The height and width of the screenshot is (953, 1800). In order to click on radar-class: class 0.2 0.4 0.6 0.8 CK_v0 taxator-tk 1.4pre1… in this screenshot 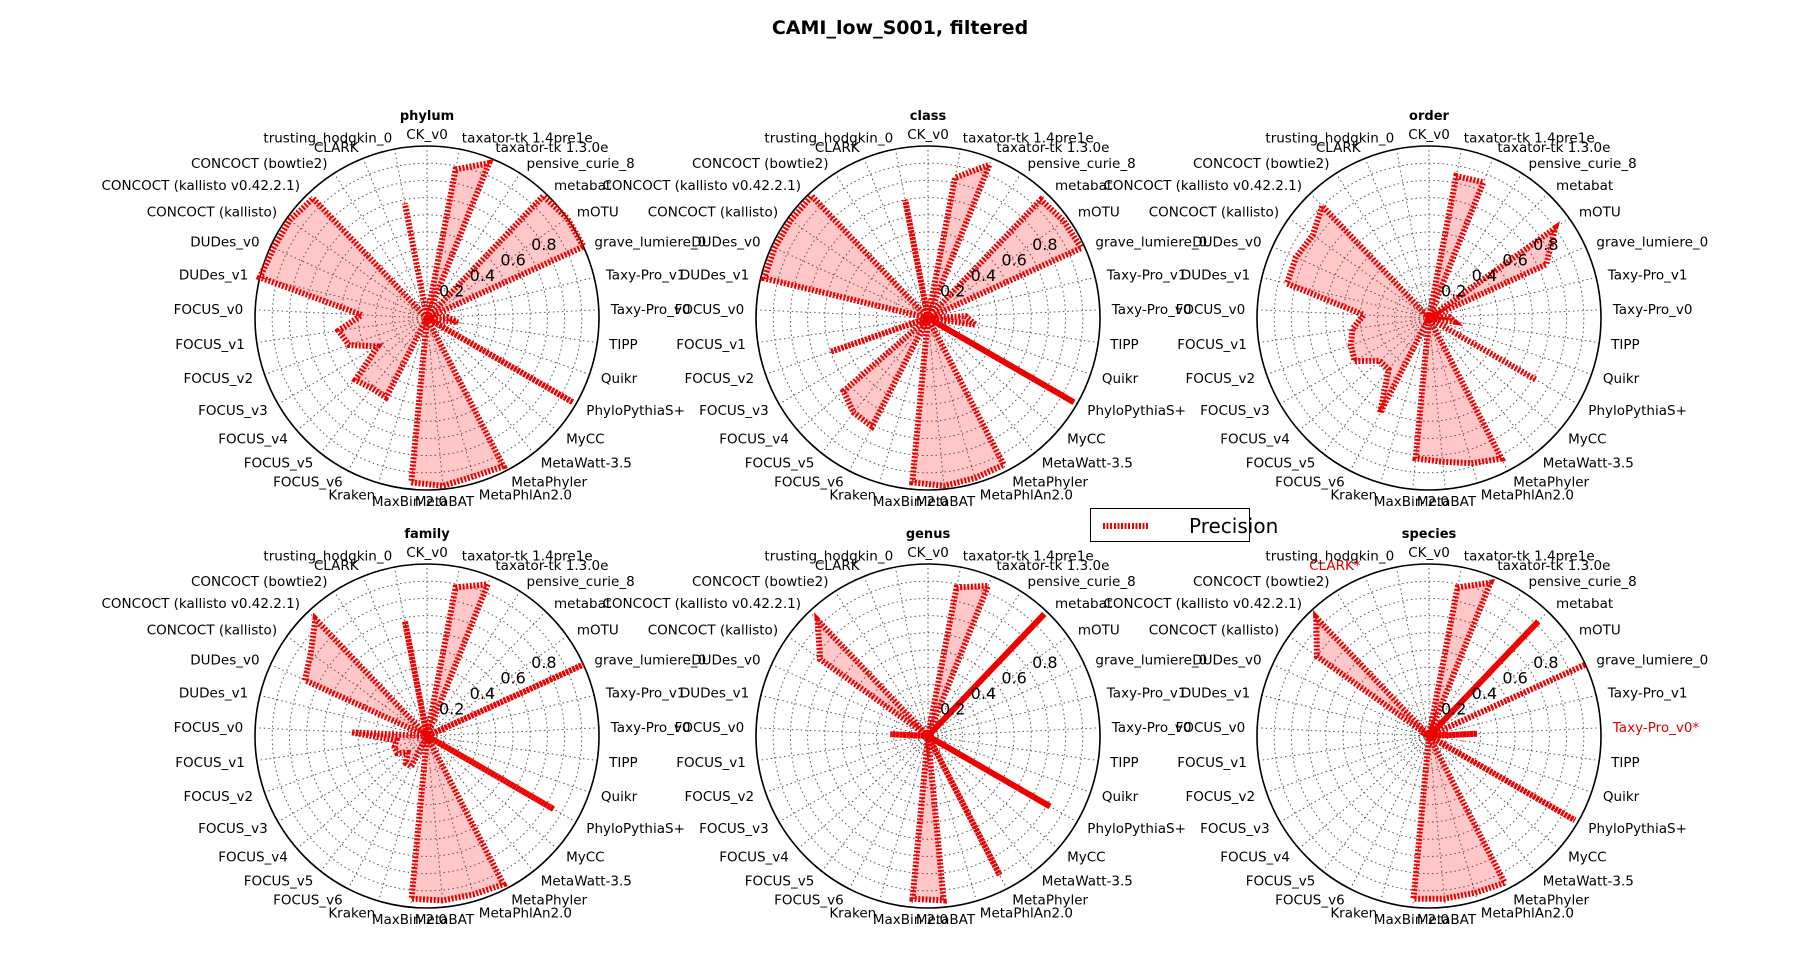, I will do `click(905, 309)`.